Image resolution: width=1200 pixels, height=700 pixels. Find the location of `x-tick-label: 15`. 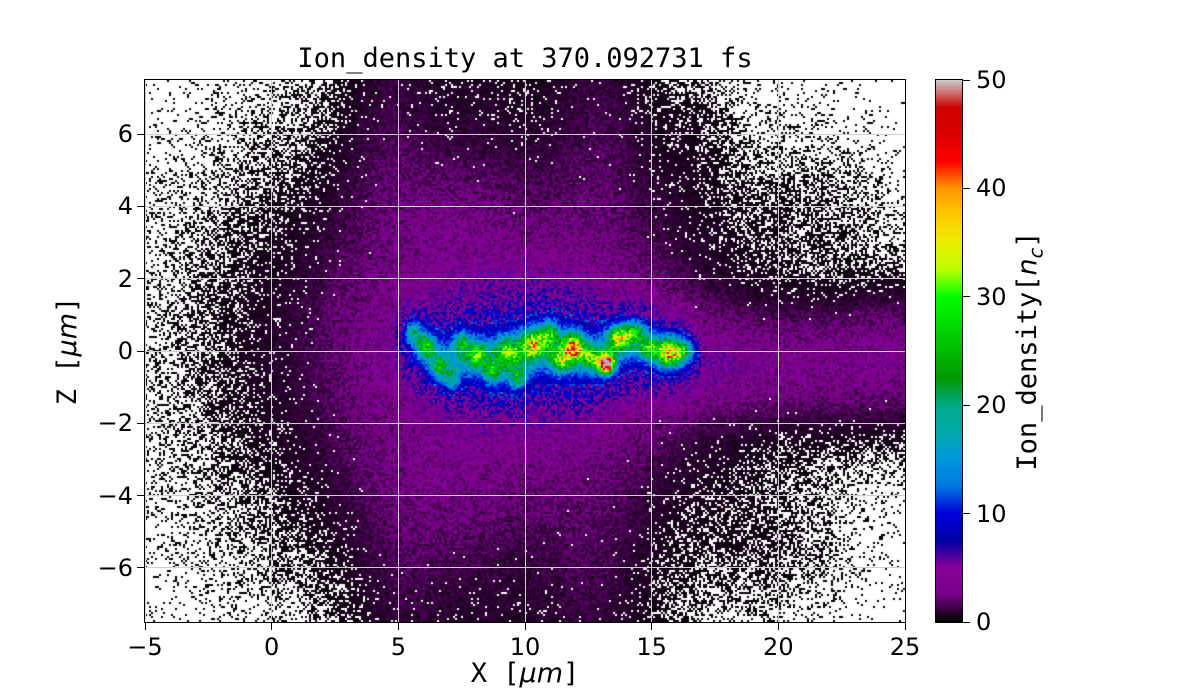

x-tick-label: 15 is located at coordinates (651, 647).